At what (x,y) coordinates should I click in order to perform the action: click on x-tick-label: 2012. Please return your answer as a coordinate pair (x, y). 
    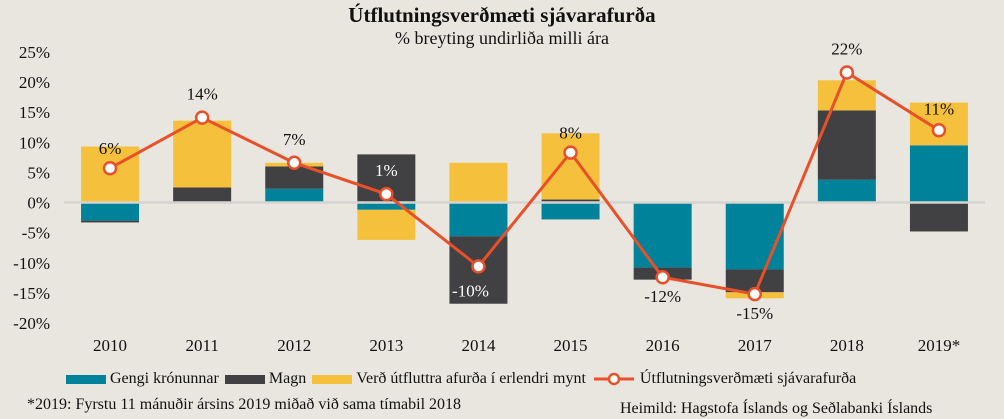
    Looking at the image, I should click on (294, 345).